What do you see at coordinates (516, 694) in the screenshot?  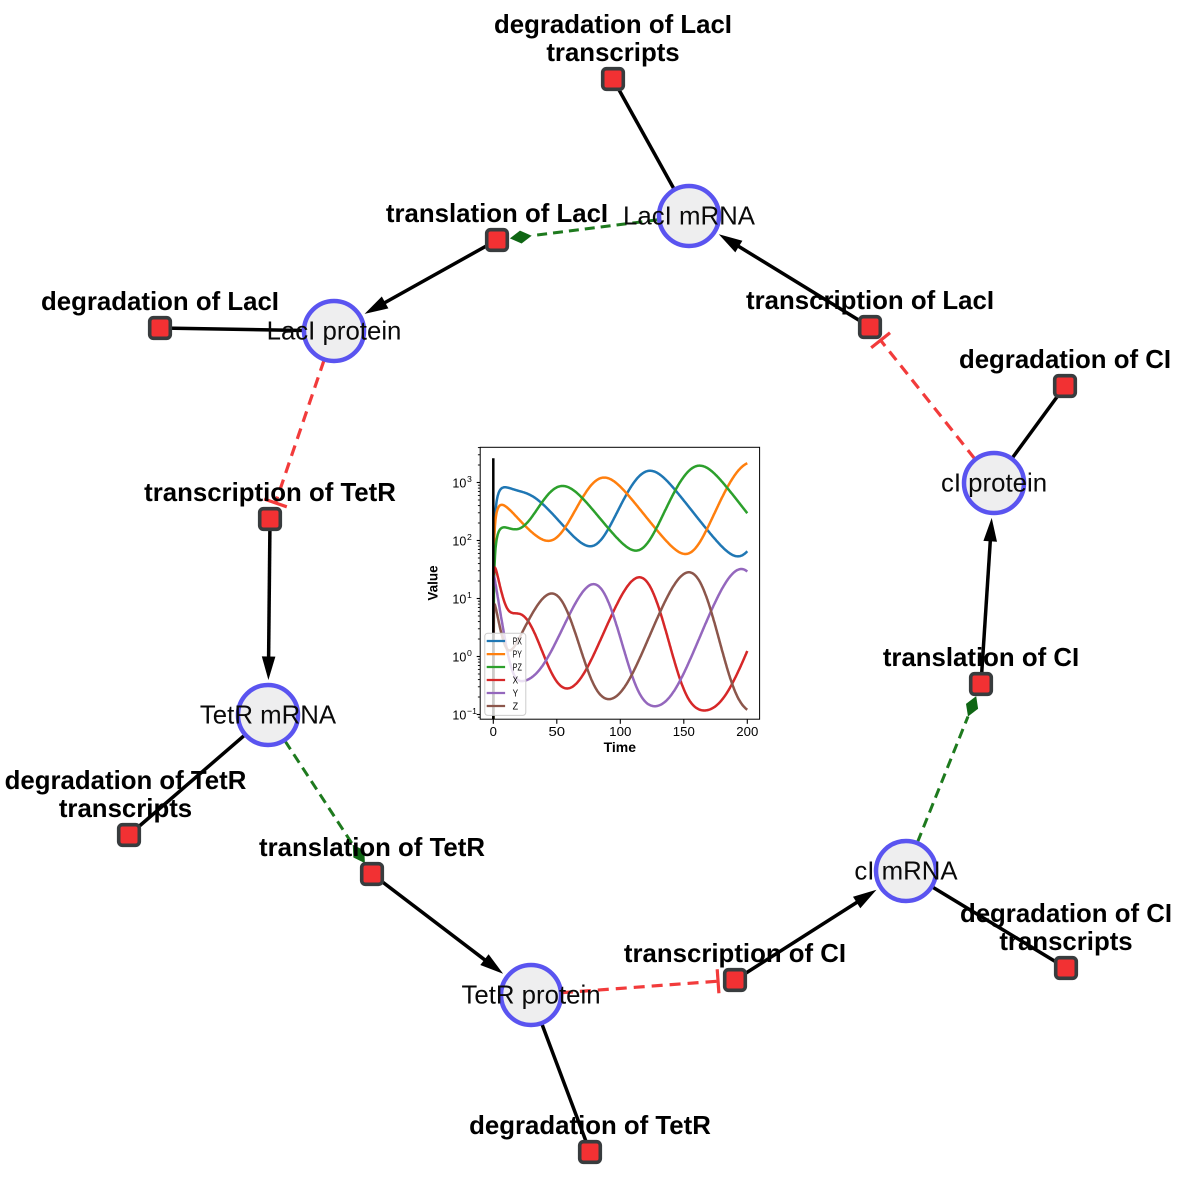 I see `svg-text: Y` at bounding box center [516, 694].